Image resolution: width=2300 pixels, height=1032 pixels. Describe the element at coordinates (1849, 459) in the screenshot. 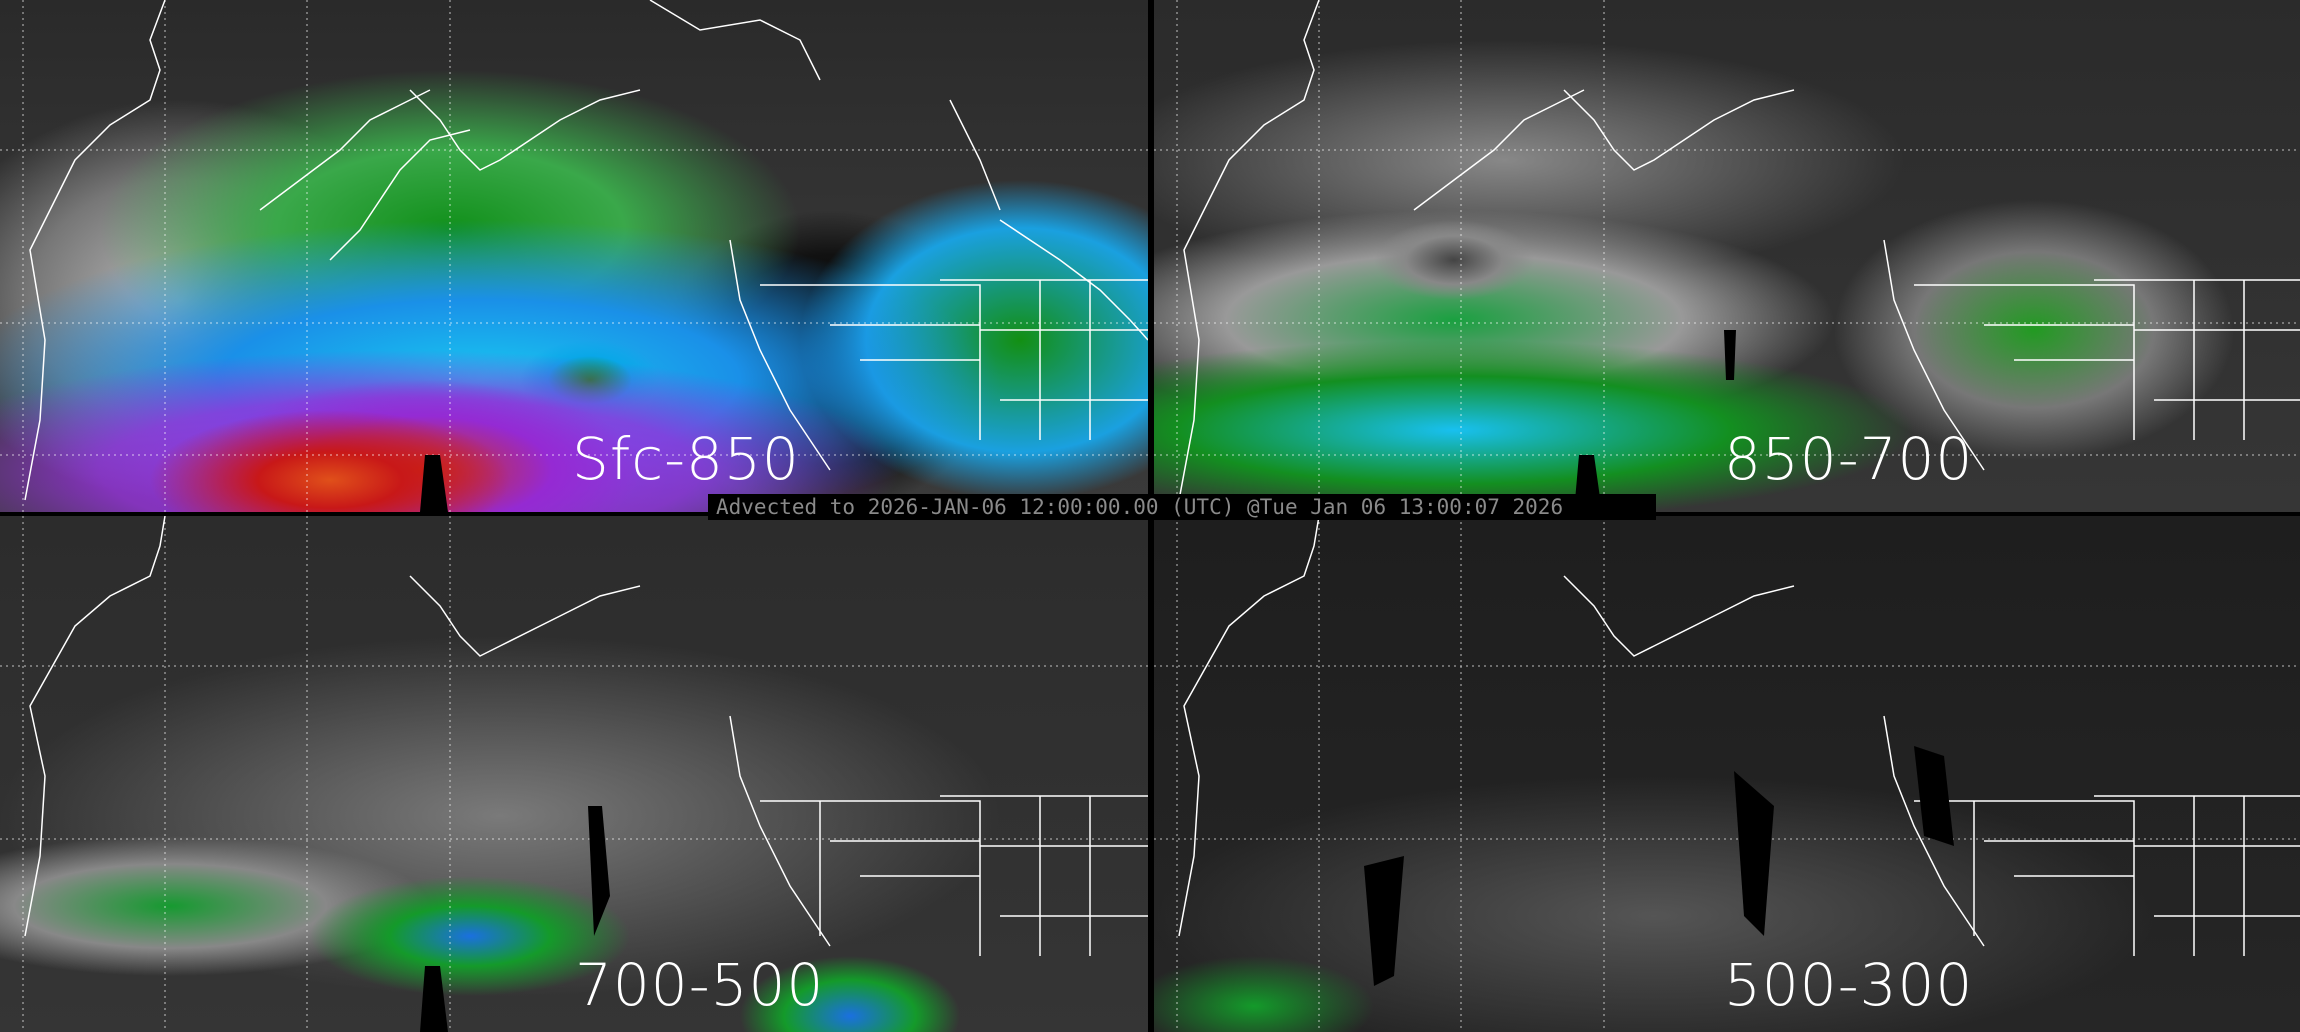

I see `panel-label: 850-700` at that location.